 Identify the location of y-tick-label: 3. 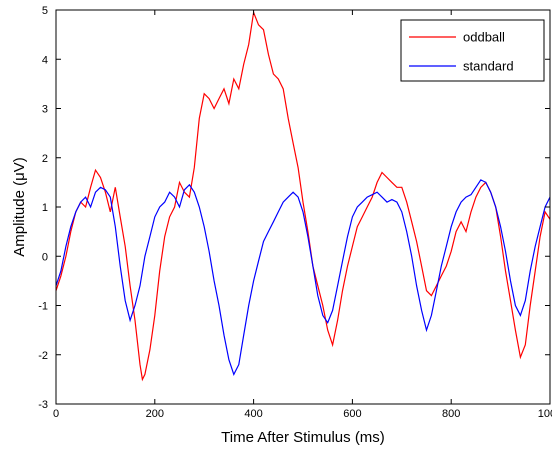
(45, 110).